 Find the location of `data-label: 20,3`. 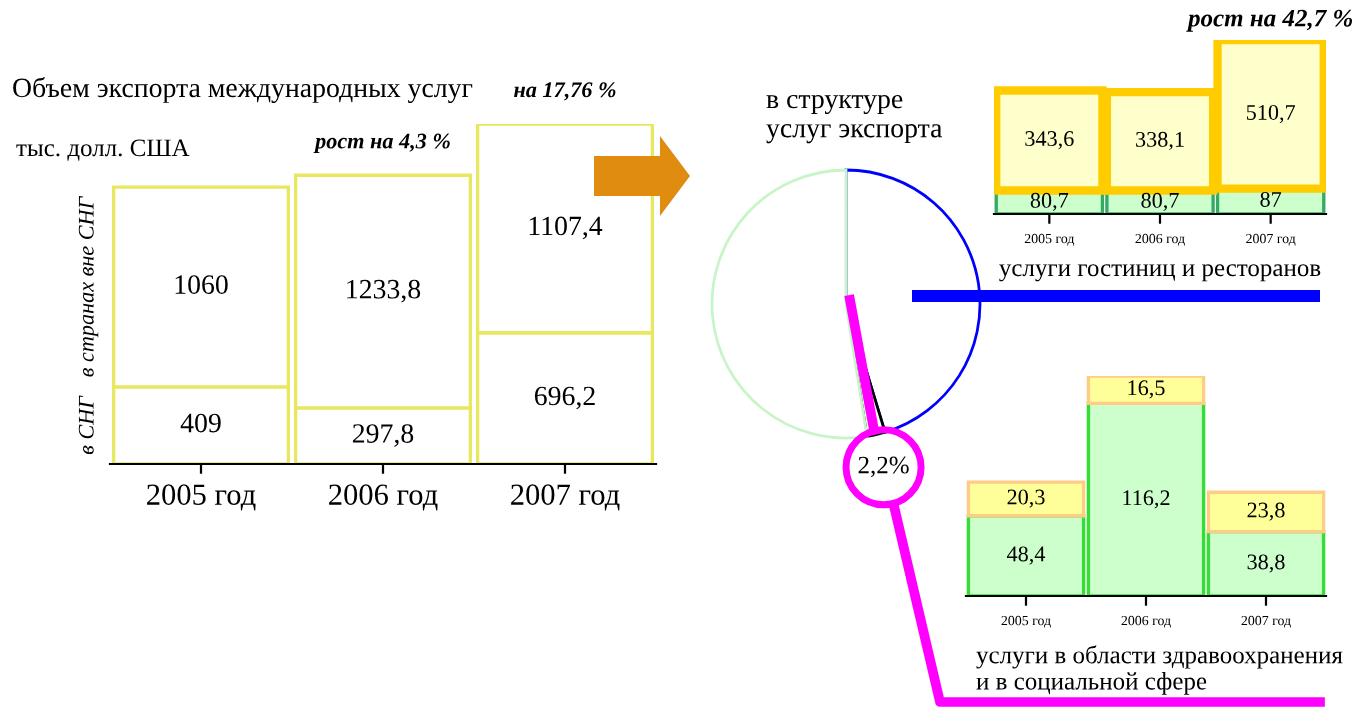

data-label: 20,3 is located at coordinates (1026, 498).